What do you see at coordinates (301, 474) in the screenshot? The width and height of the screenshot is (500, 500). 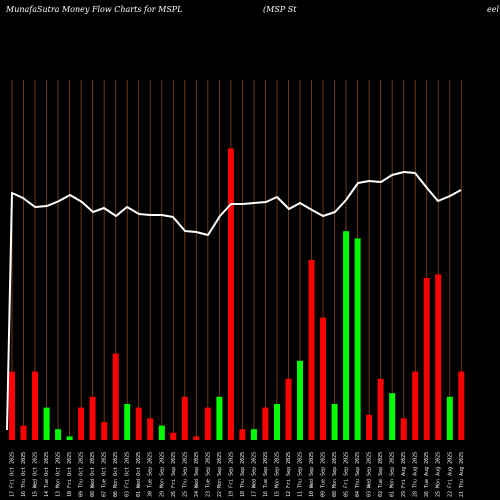 I see `x-tick-label: 11 Thu Sep 2025` at bounding box center [301, 474].